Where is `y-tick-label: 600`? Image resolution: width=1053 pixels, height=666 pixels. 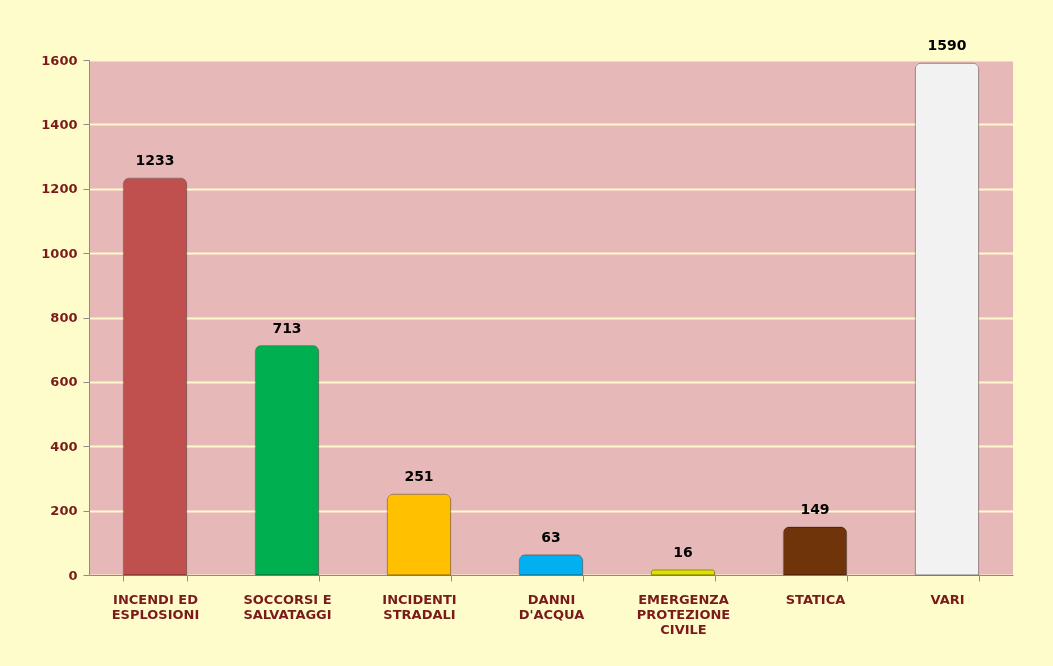
y-tick-label: 600 is located at coordinates (64, 382).